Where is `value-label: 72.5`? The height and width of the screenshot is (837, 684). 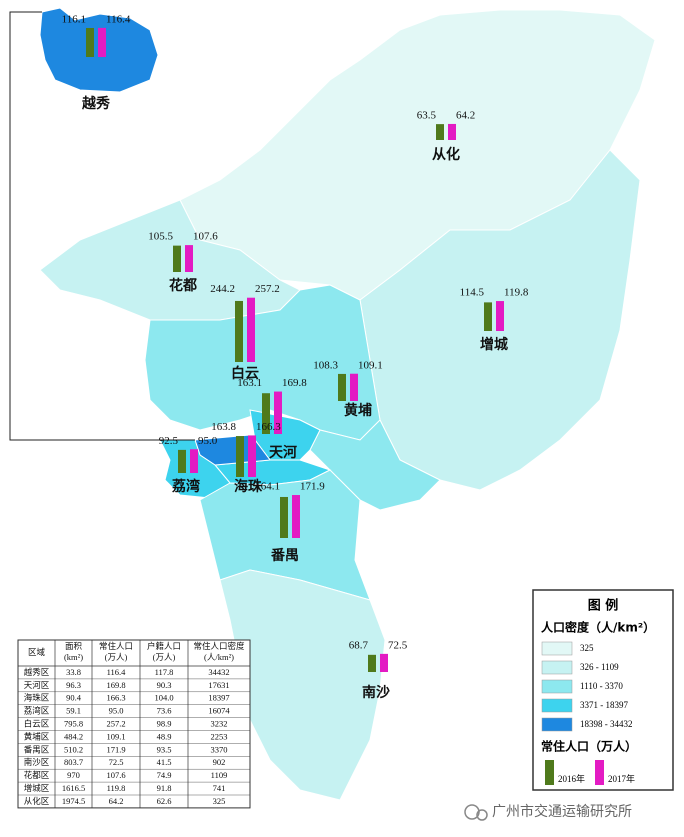 value-label: 72.5 is located at coordinates (398, 645).